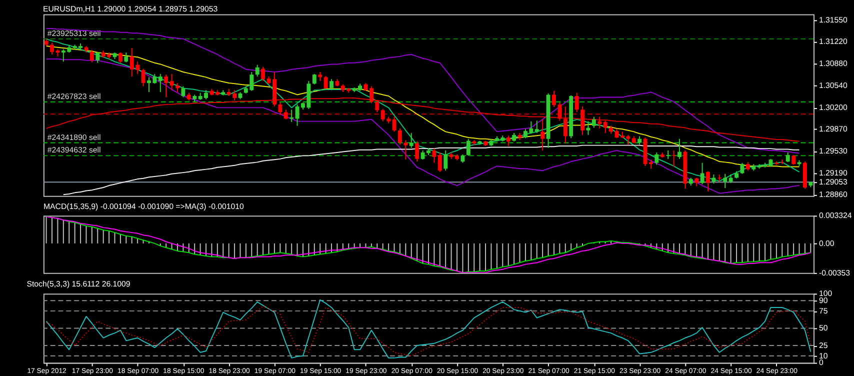 This screenshot has height=376, width=854. What do you see at coordinates (835, 215) in the screenshot?
I see `y-tick-label: 0.003324` at bounding box center [835, 215].